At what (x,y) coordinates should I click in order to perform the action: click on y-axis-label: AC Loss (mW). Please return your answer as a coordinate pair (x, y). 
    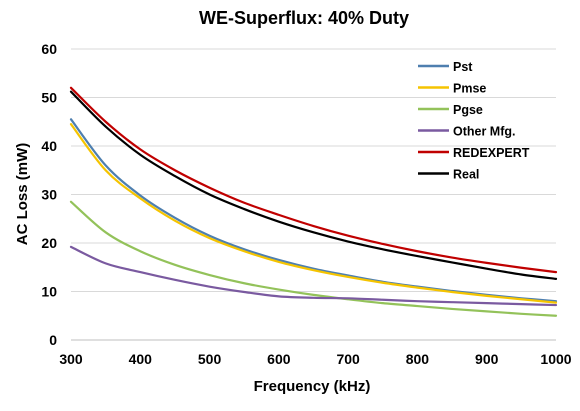
    Looking at the image, I should click on (22, 194).